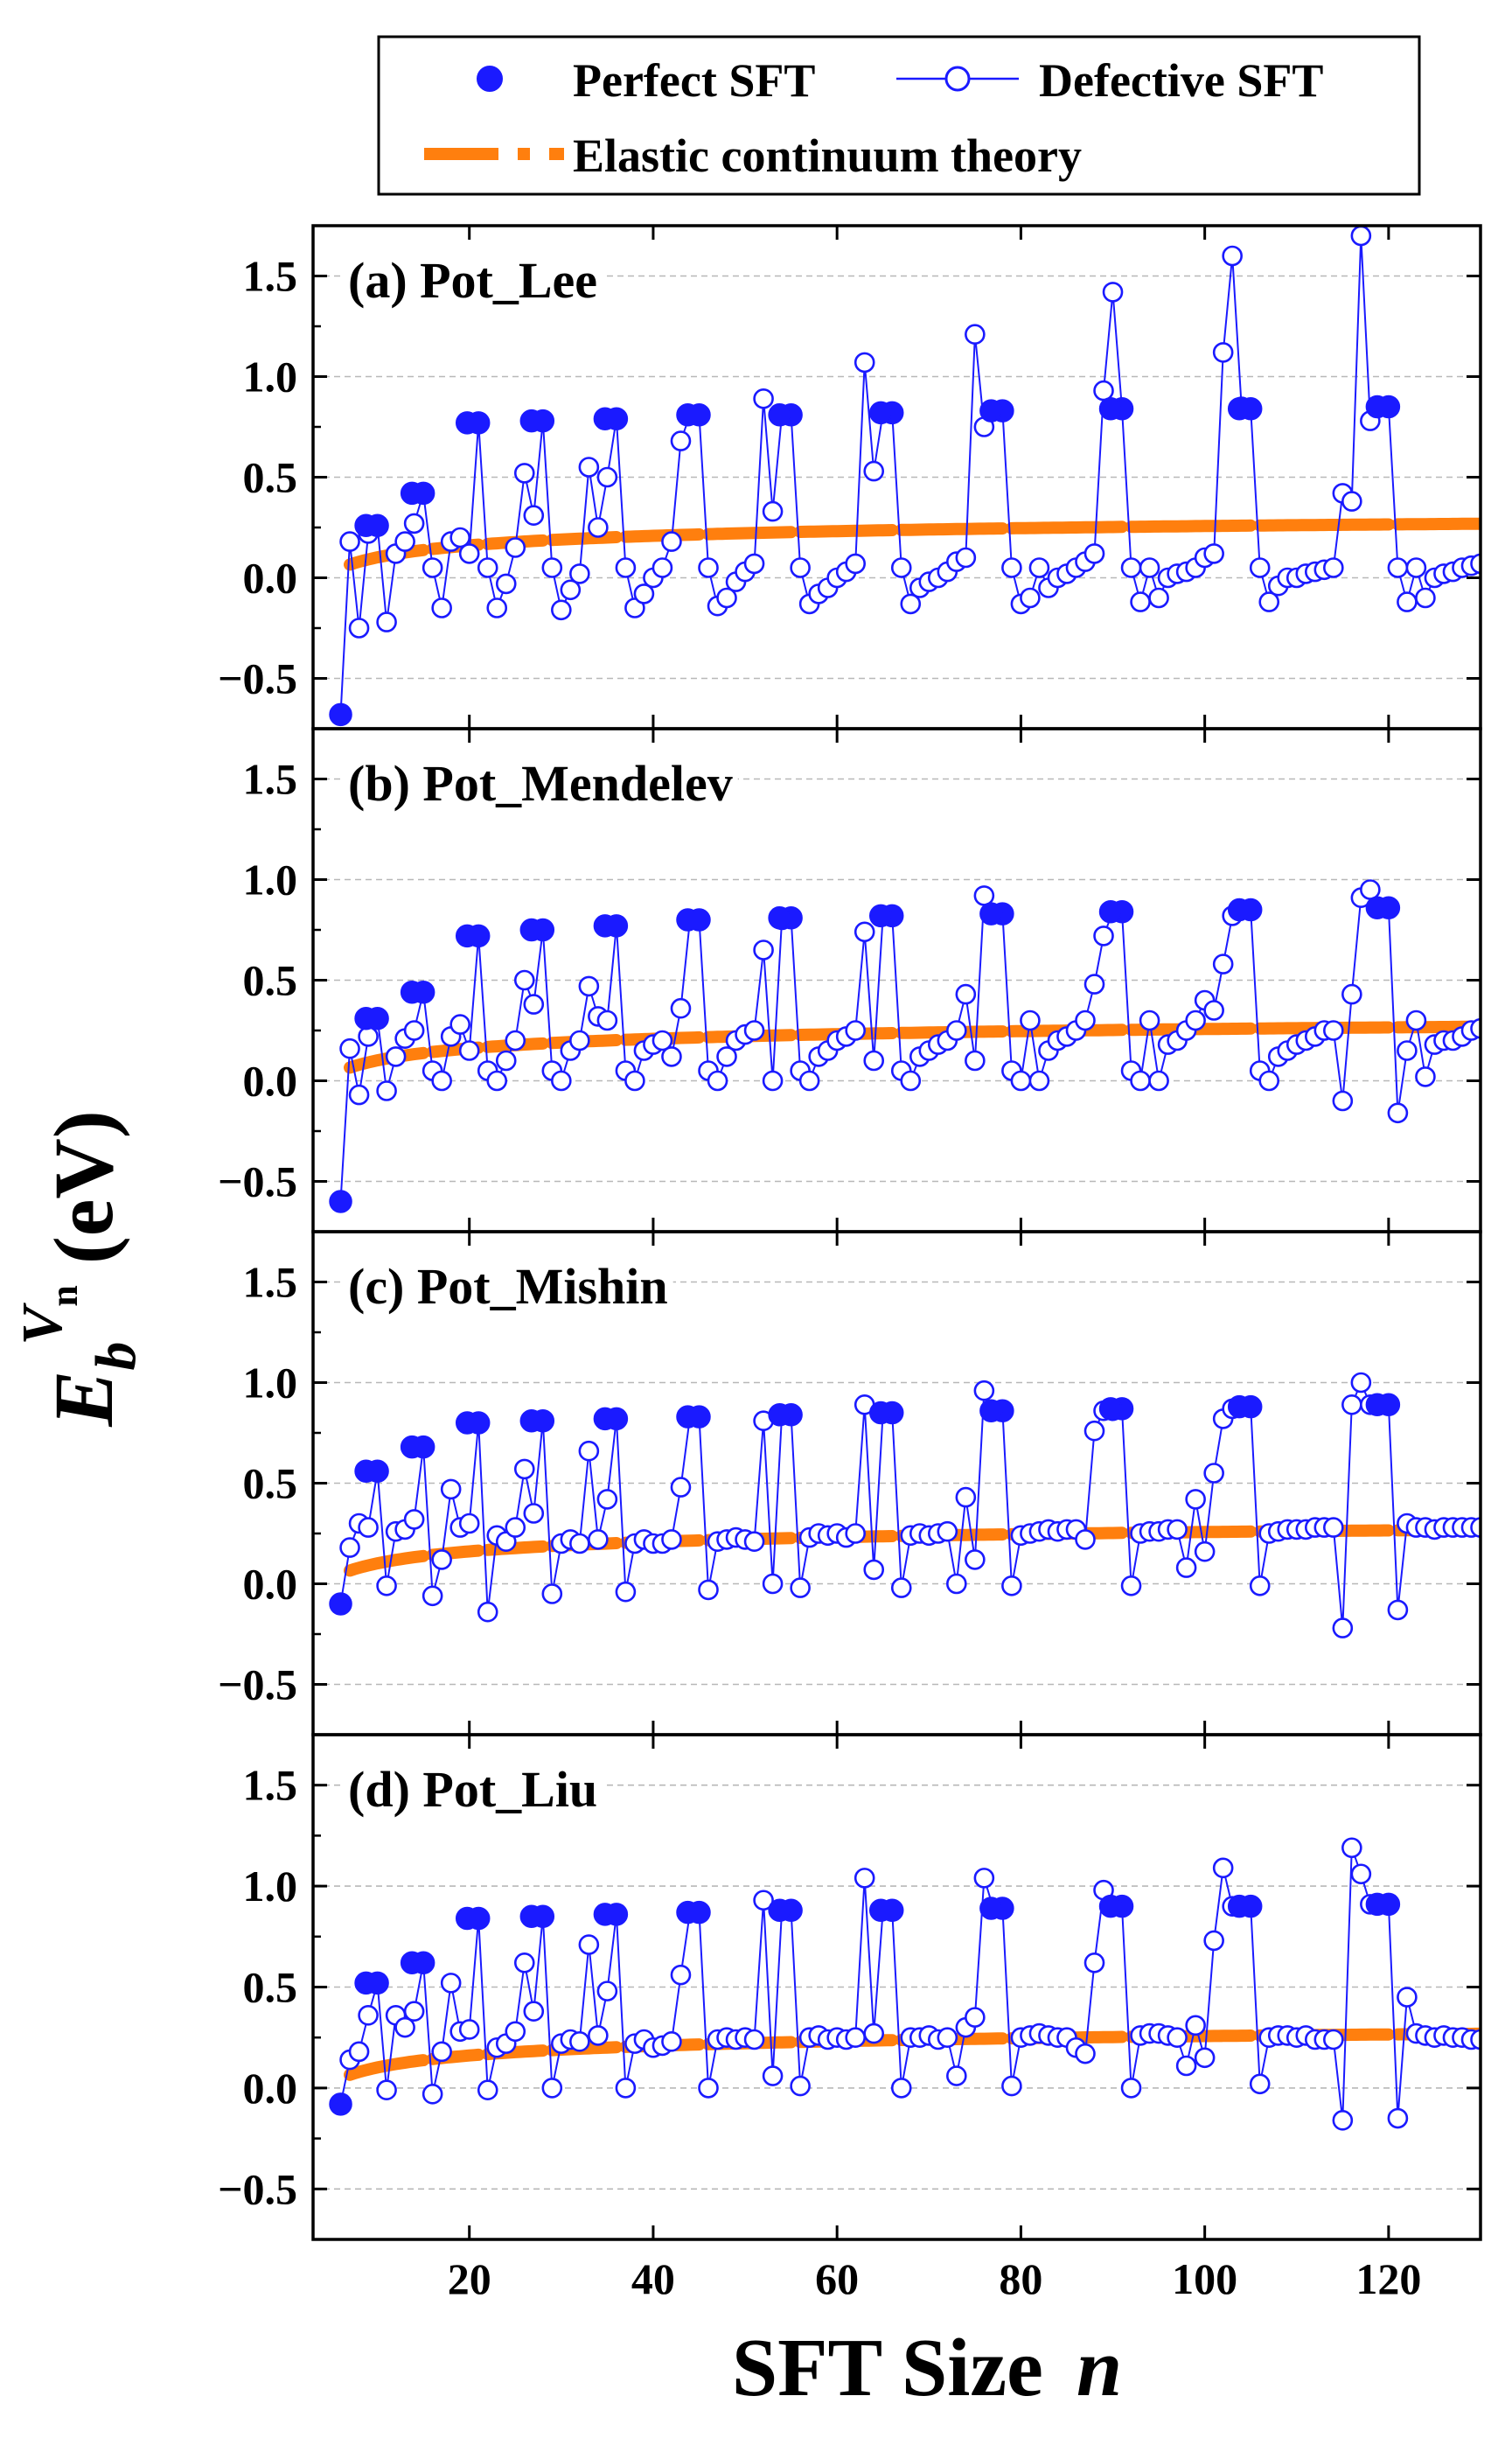 This screenshot has height=2445, width=1512. What do you see at coordinates (694, 80) in the screenshot?
I see `legend-perfect-label: Perfect SFT` at bounding box center [694, 80].